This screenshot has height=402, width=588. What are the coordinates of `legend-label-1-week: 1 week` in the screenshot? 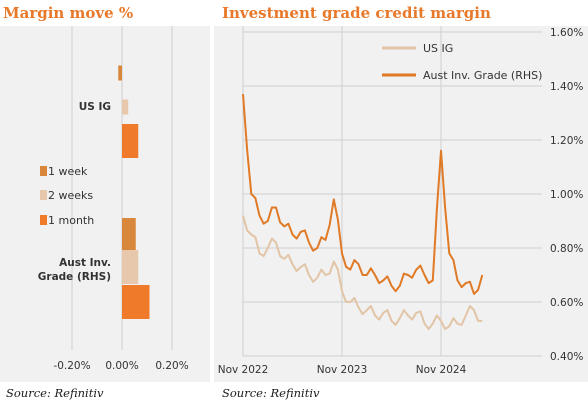 It's located at (68, 171).